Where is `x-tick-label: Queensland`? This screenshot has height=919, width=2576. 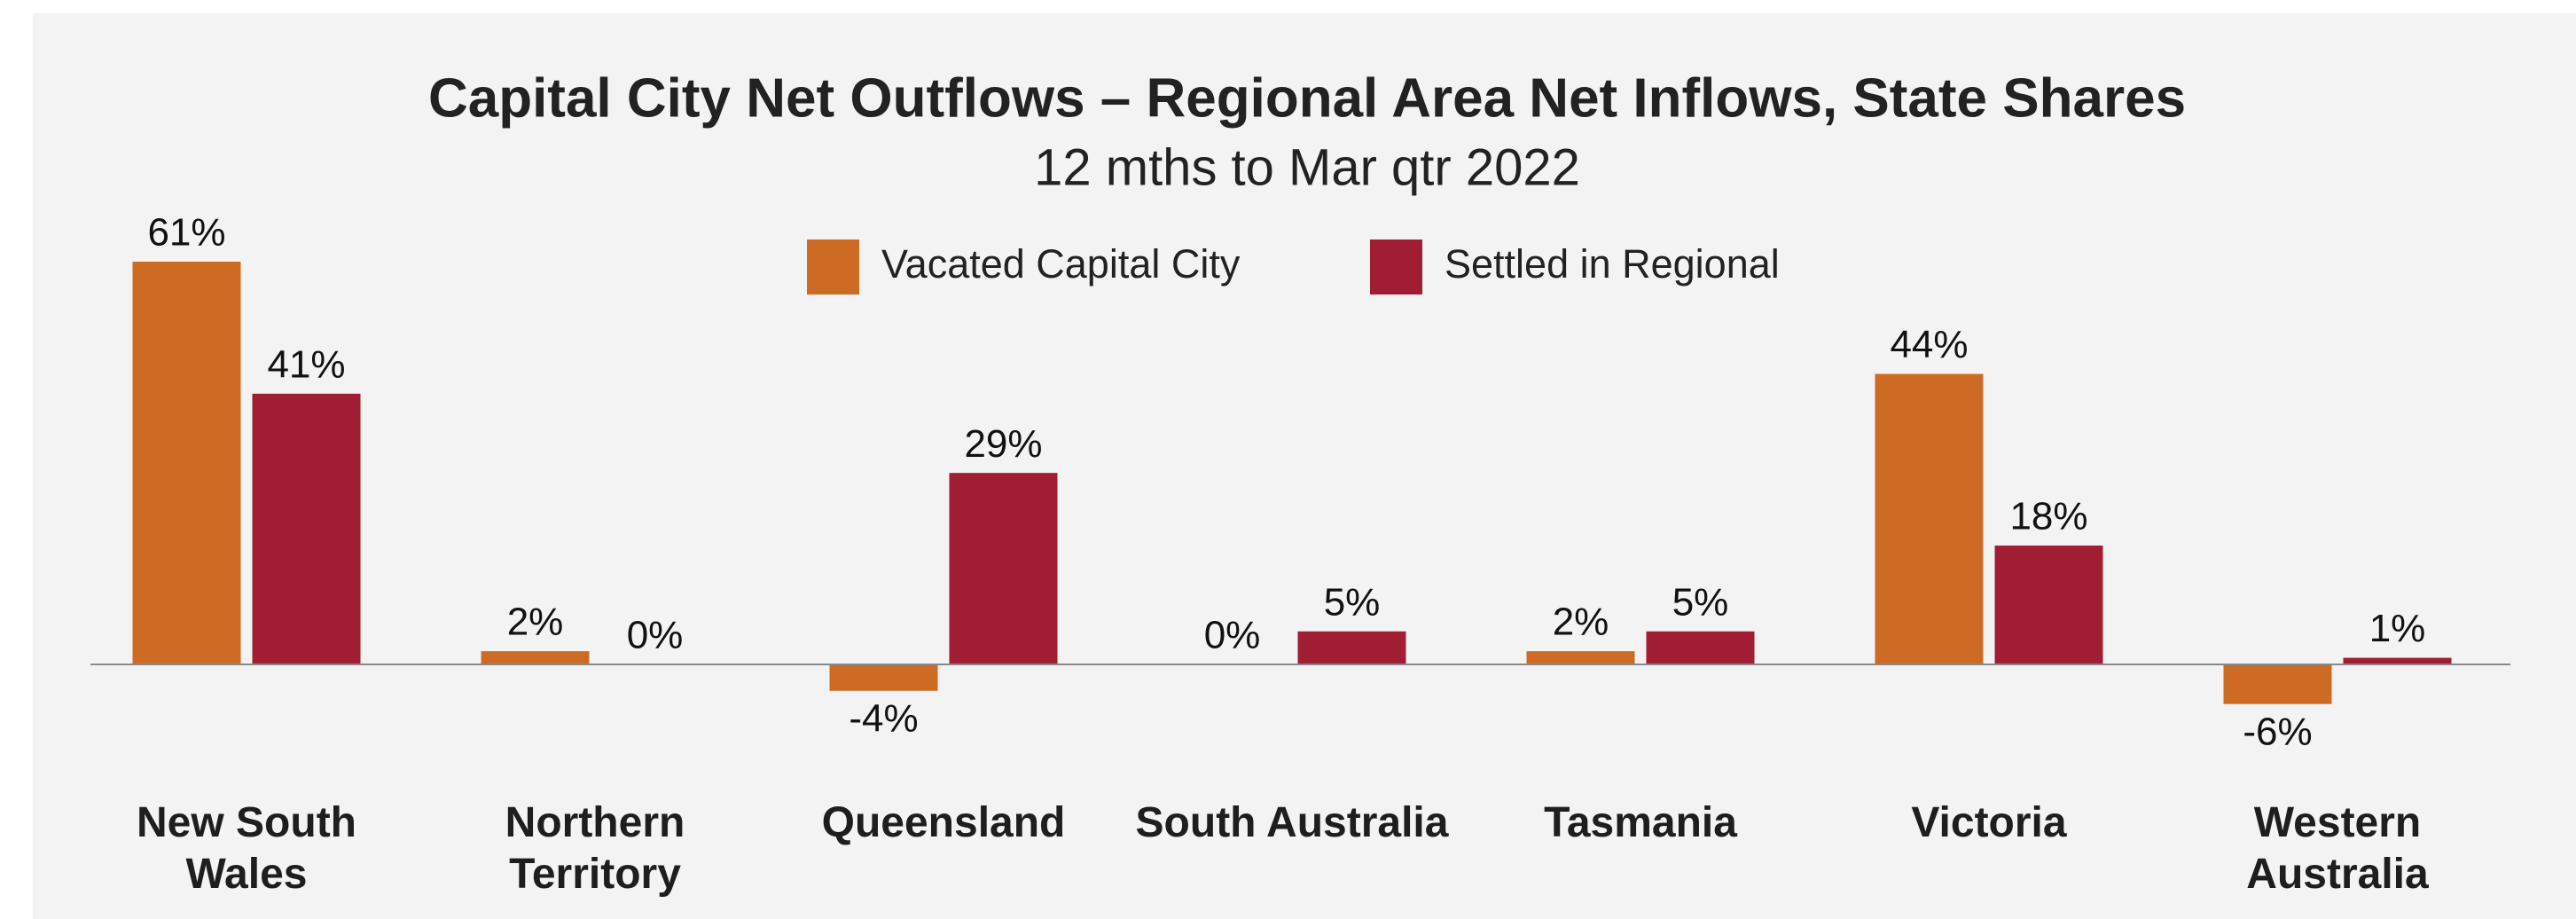 x-tick-label: Queensland is located at coordinates (943, 822).